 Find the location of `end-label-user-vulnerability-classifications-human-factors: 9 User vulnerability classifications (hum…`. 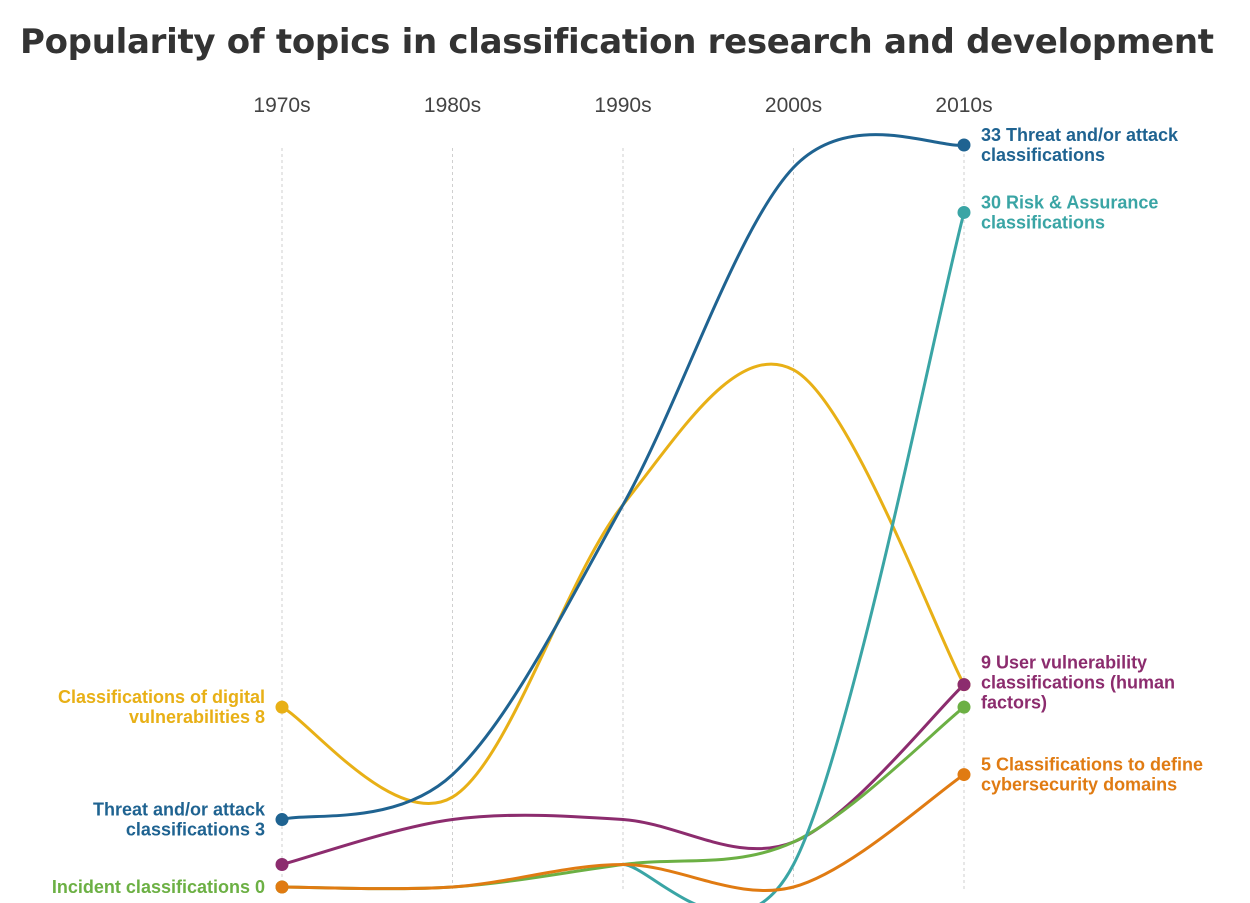

end-label-user-vulnerability-classifications-human-factors: 9 User vulnerability classifications (hum… is located at coordinates (1078, 683).